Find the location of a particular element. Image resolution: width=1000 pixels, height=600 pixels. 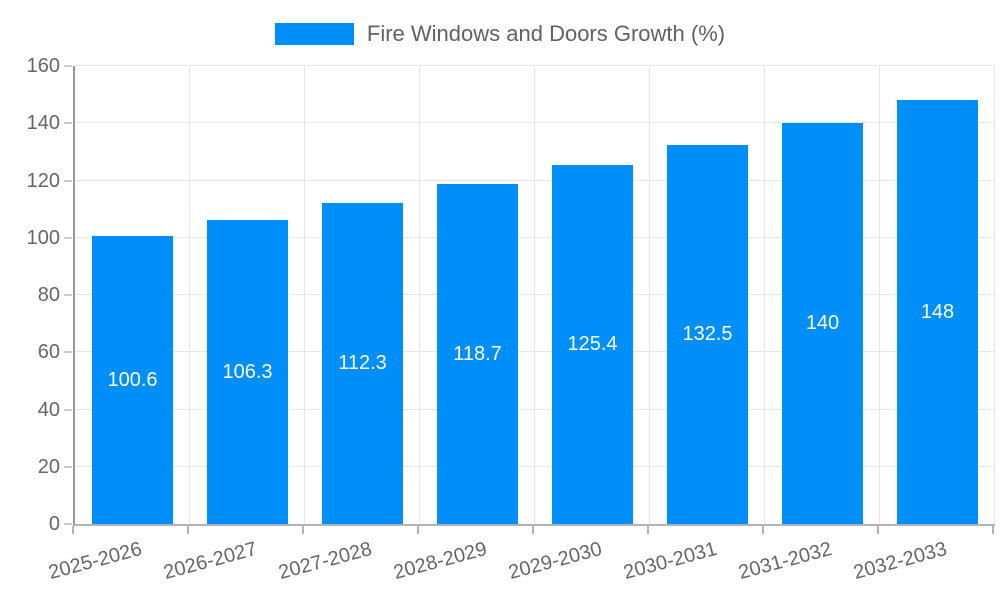

x-axis-tick-label: 2032-2033 is located at coordinates (900, 561).